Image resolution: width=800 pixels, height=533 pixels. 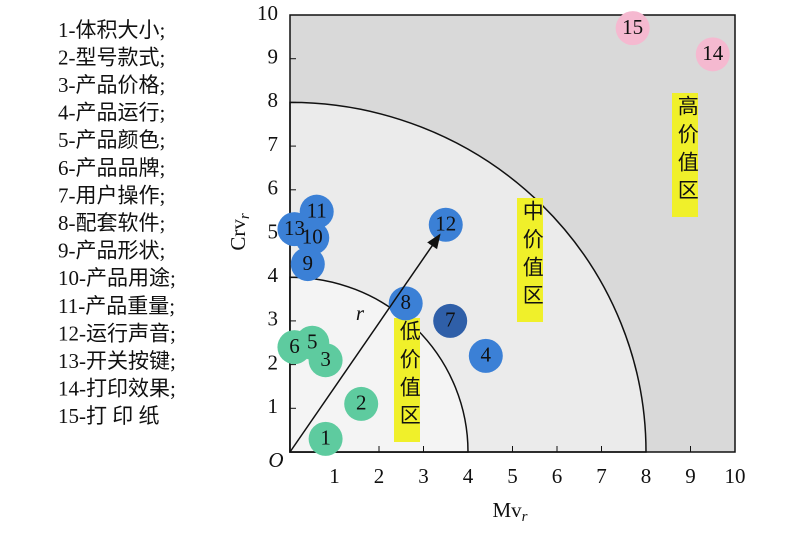 What do you see at coordinates (273, 188) in the screenshot?
I see `y-tick-label: 6` at bounding box center [273, 188].